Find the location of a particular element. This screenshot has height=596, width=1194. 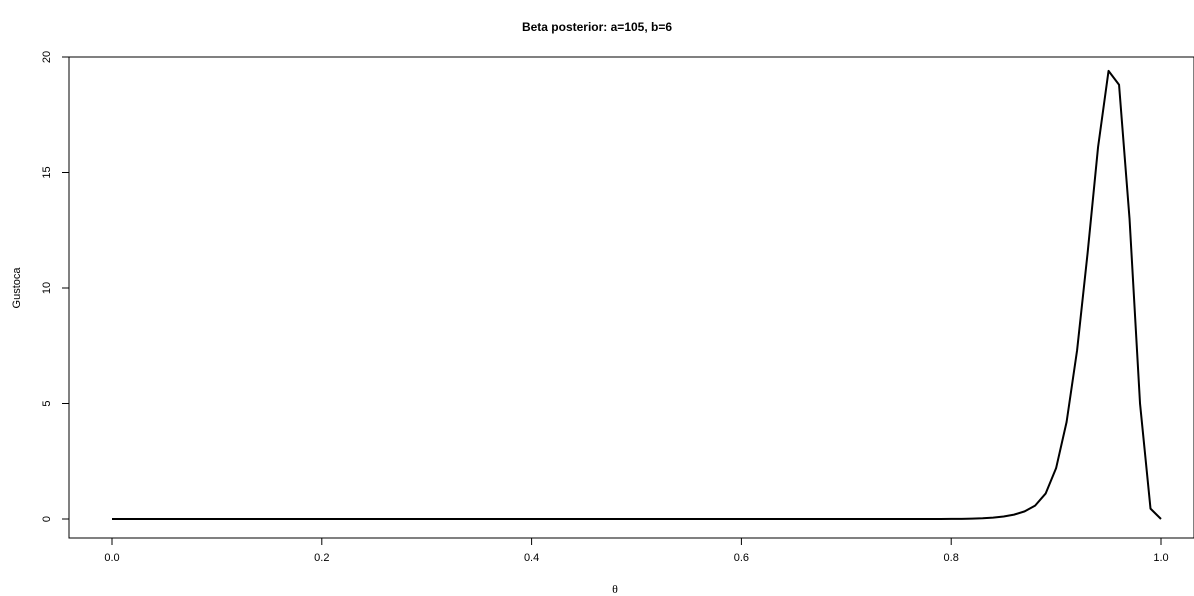

y-tick-label: 5 is located at coordinates (47, 403).